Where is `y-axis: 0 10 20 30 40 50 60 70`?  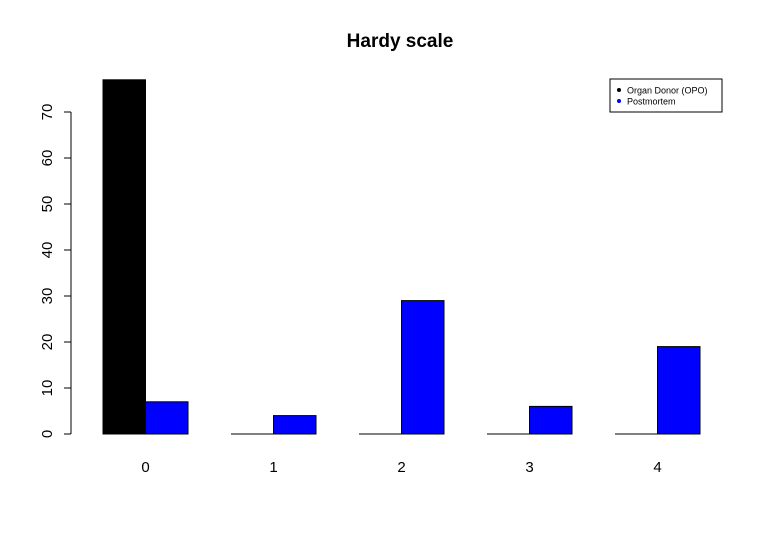
y-axis: 0 10 20 30 40 50 60 70 is located at coordinates (55, 271).